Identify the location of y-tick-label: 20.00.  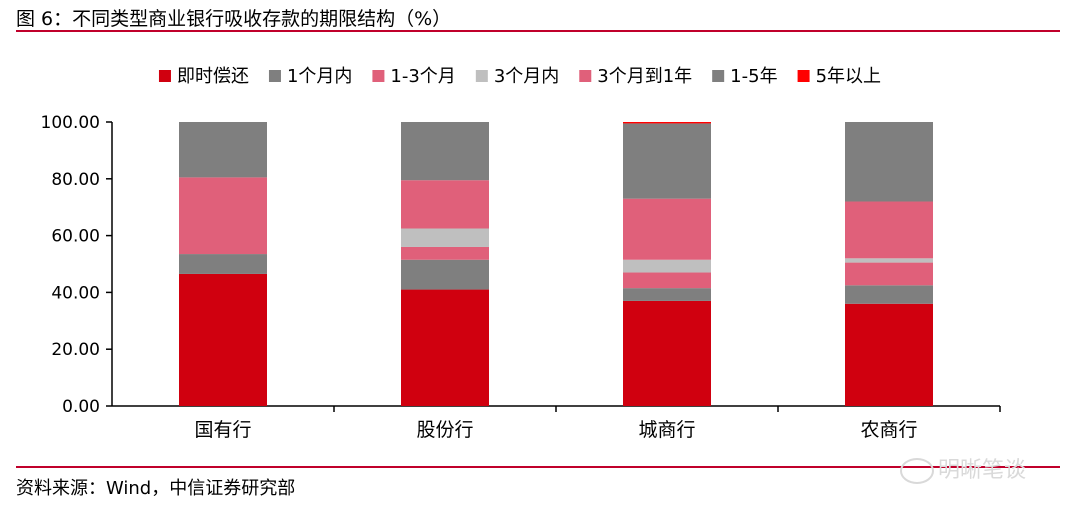
(75, 350).